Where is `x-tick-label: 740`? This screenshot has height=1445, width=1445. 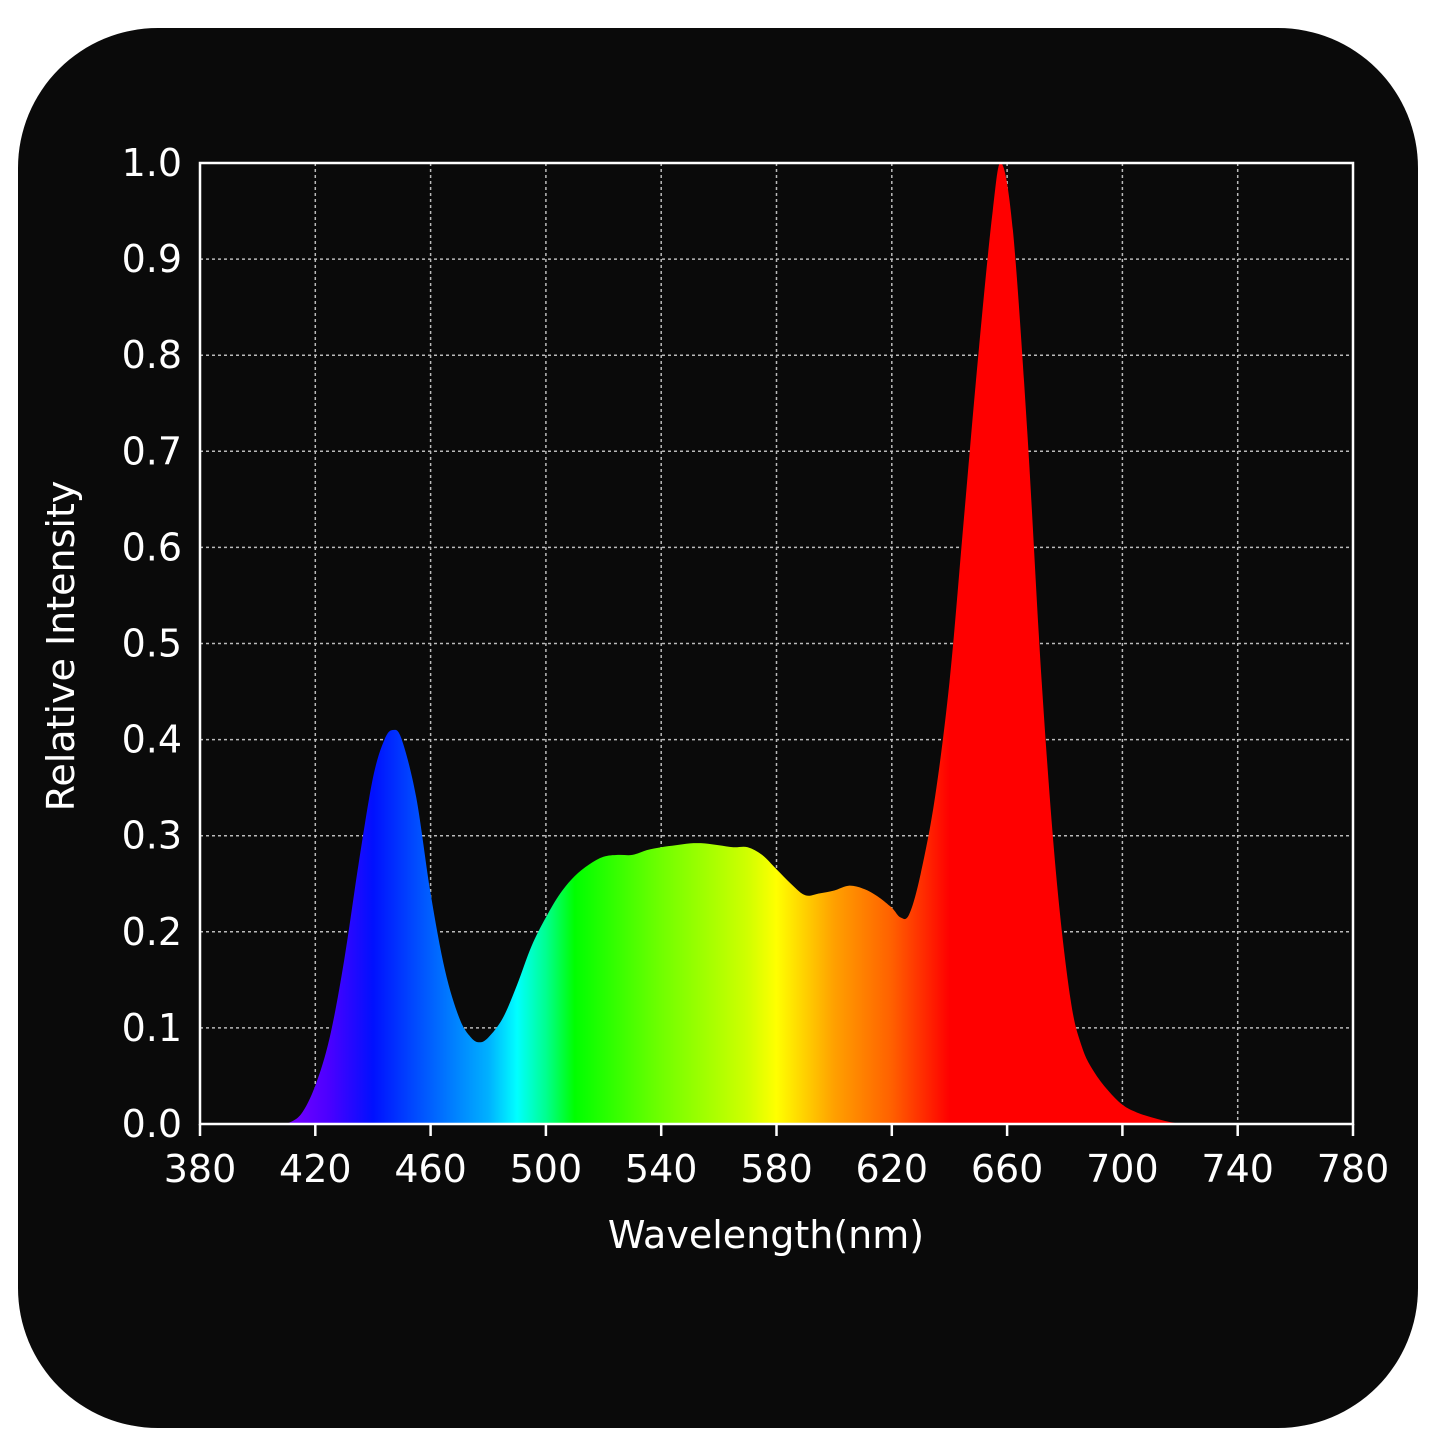
x-tick-label: 740 is located at coordinates (1237, 1169).